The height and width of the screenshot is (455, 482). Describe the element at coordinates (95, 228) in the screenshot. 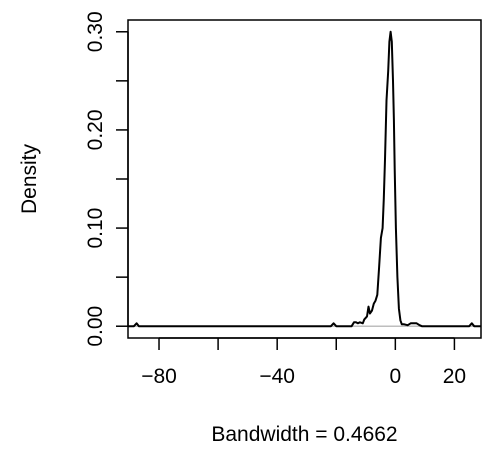

I see `y-tick-label: 0.10` at that location.